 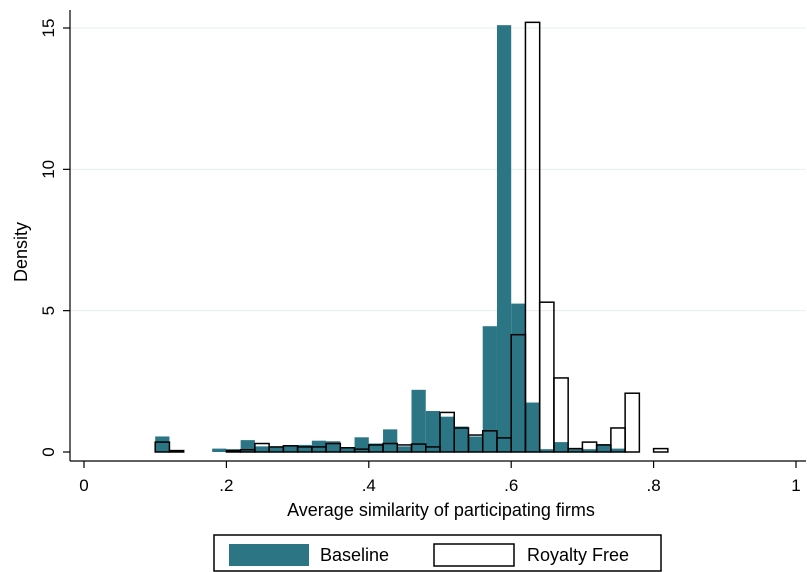 I want to click on y-tick-label: 10, so click(x=48, y=169).